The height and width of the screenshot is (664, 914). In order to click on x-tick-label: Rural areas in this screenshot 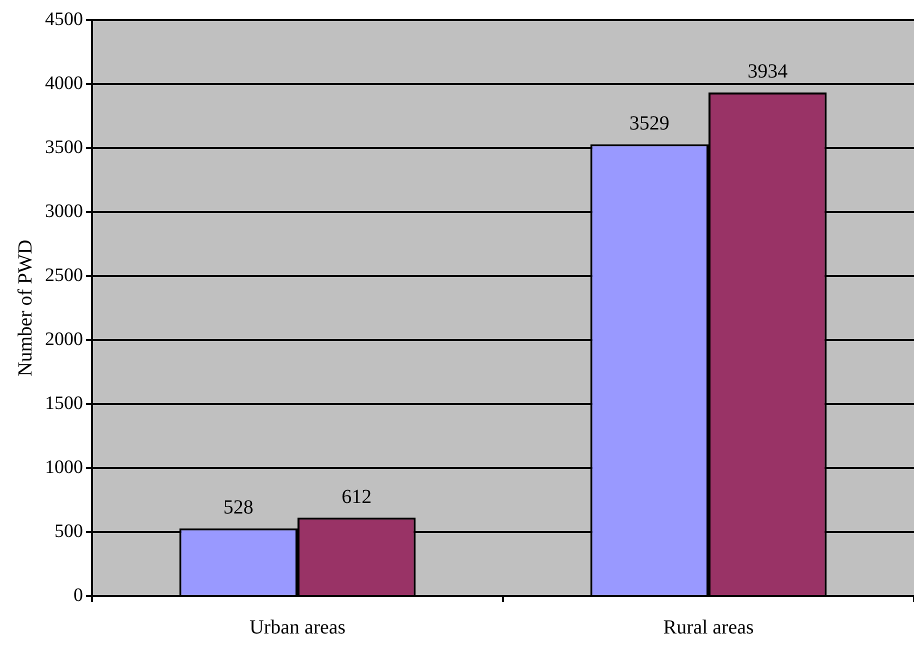, I will do `click(708, 627)`.